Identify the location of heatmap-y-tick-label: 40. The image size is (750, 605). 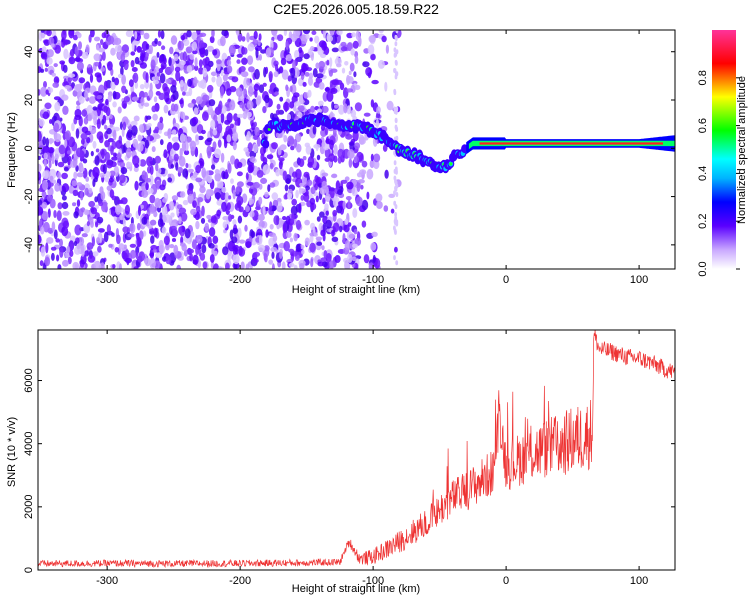
(29, 52).